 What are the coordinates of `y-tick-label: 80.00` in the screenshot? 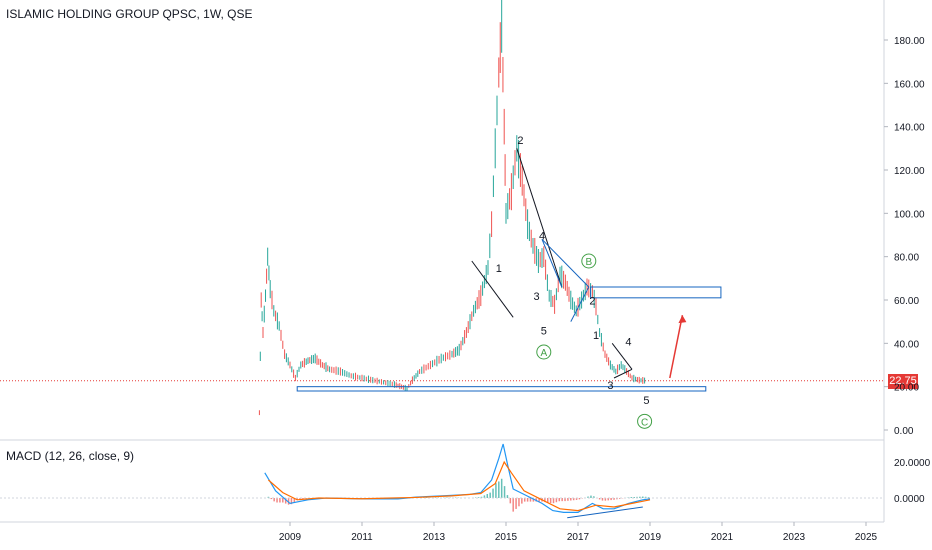 It's located at (906, 258).